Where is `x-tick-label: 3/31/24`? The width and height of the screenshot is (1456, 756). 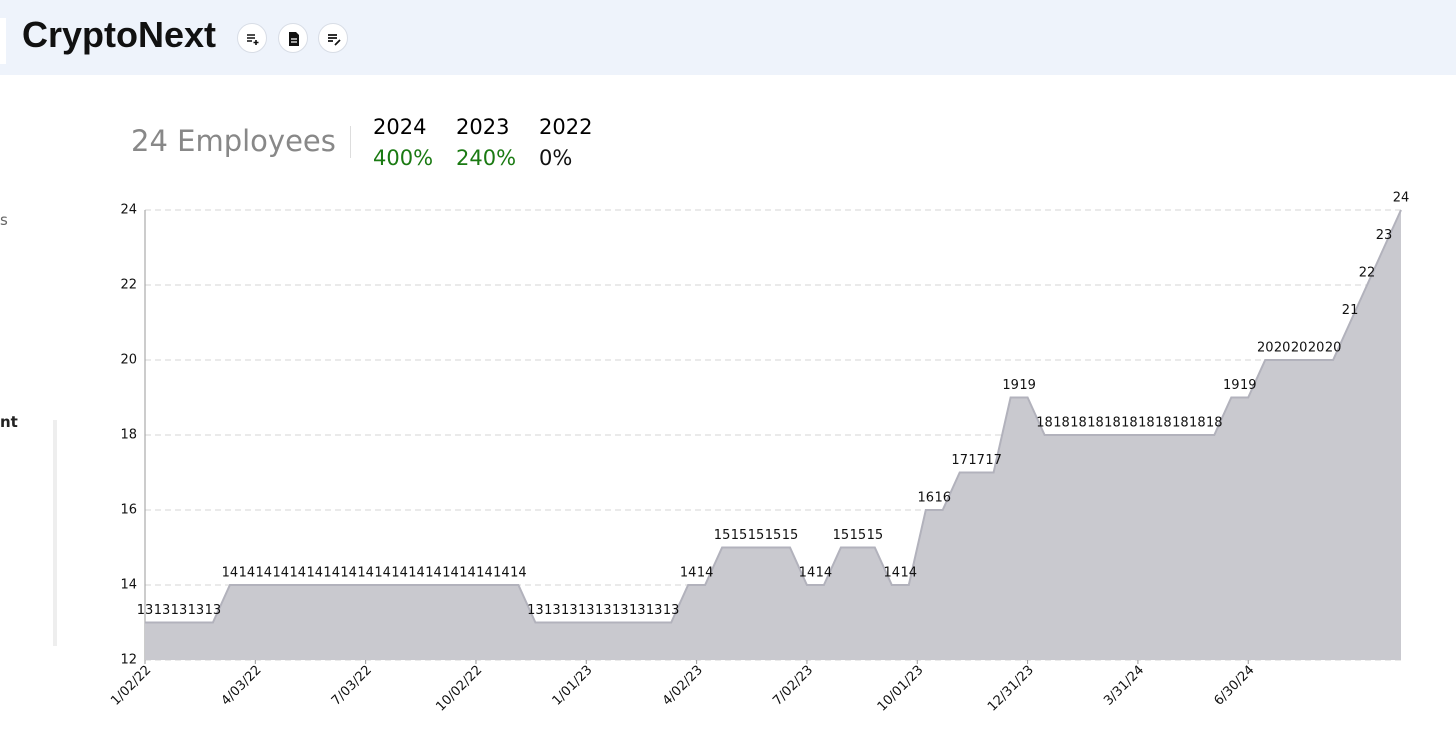
x-tick-label: 3/31/24 is located at coordinates (1124, 686).